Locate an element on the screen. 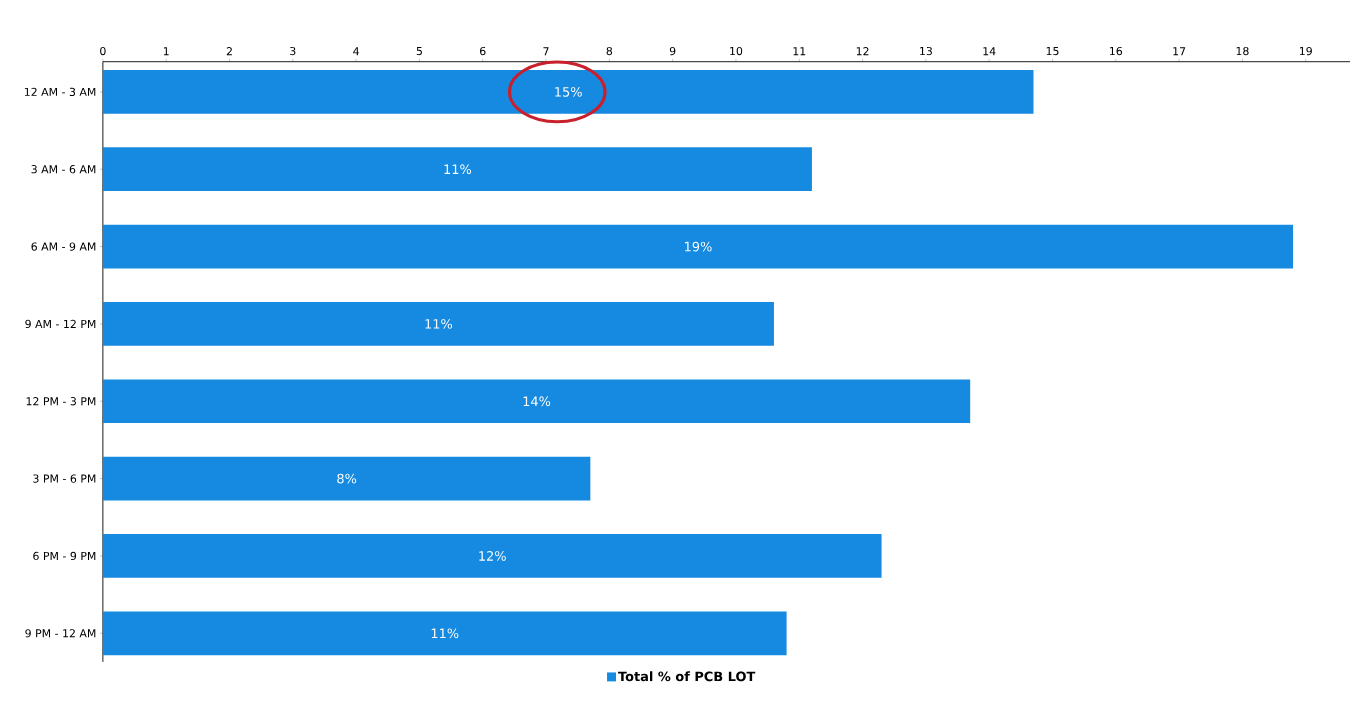  x-tick-label: 17 is located at coordinates (1179, 51).